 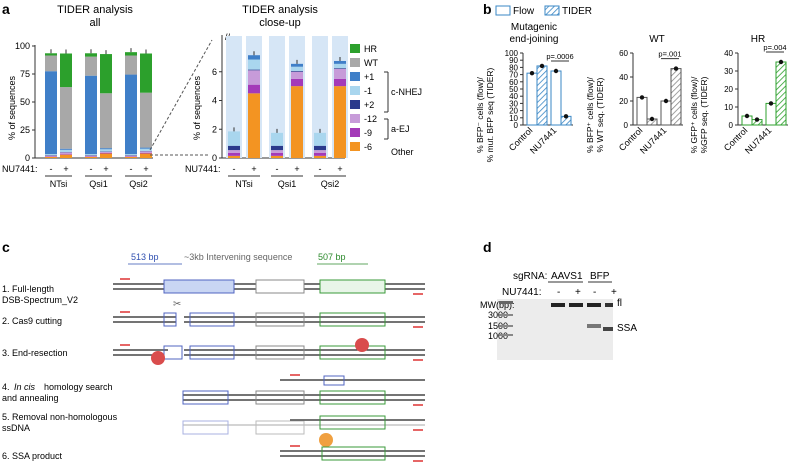 I want to click on chart-title-line1: Mutagenic, so click(x=534, y=27).